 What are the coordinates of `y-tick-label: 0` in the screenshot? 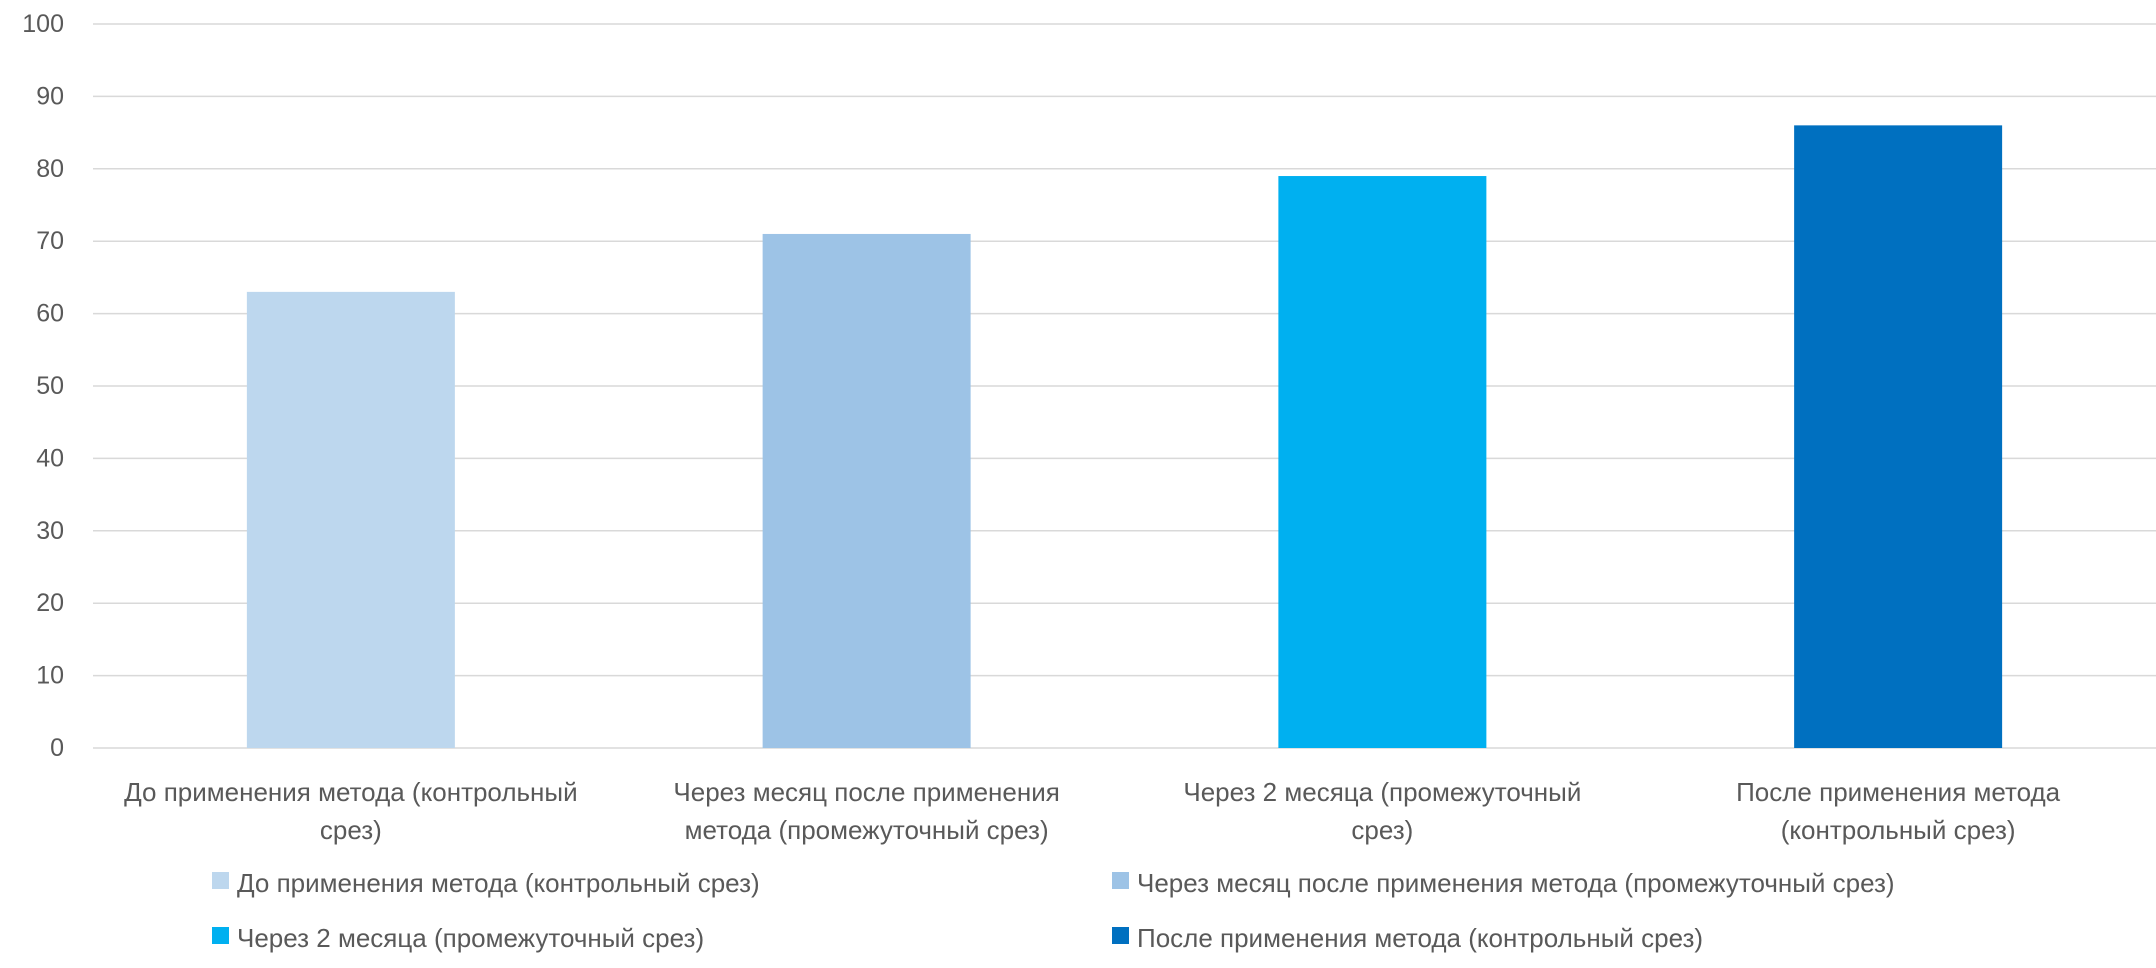 It's located at (57, 748).